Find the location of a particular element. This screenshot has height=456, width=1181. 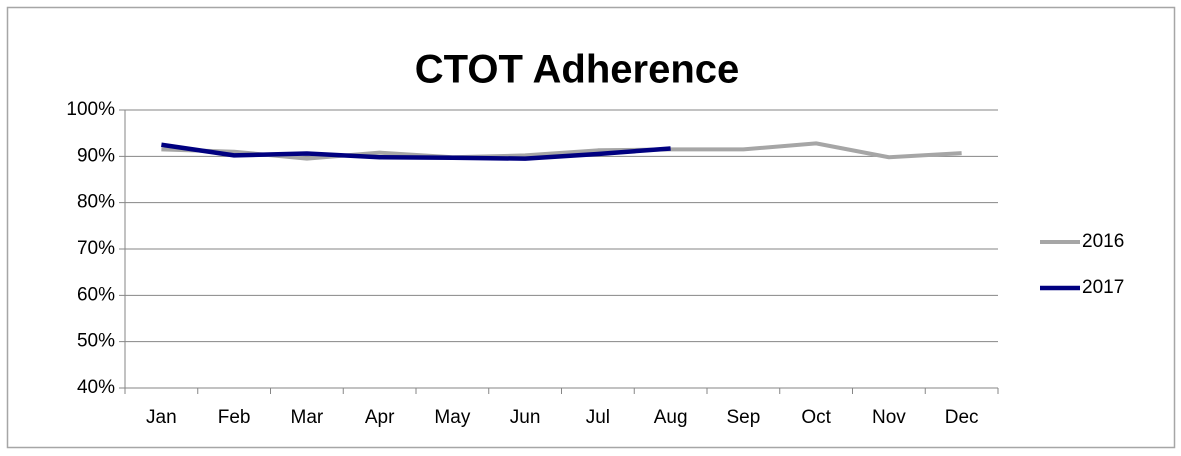

y-tick-label: 70% is located at coordinates (96, 248).